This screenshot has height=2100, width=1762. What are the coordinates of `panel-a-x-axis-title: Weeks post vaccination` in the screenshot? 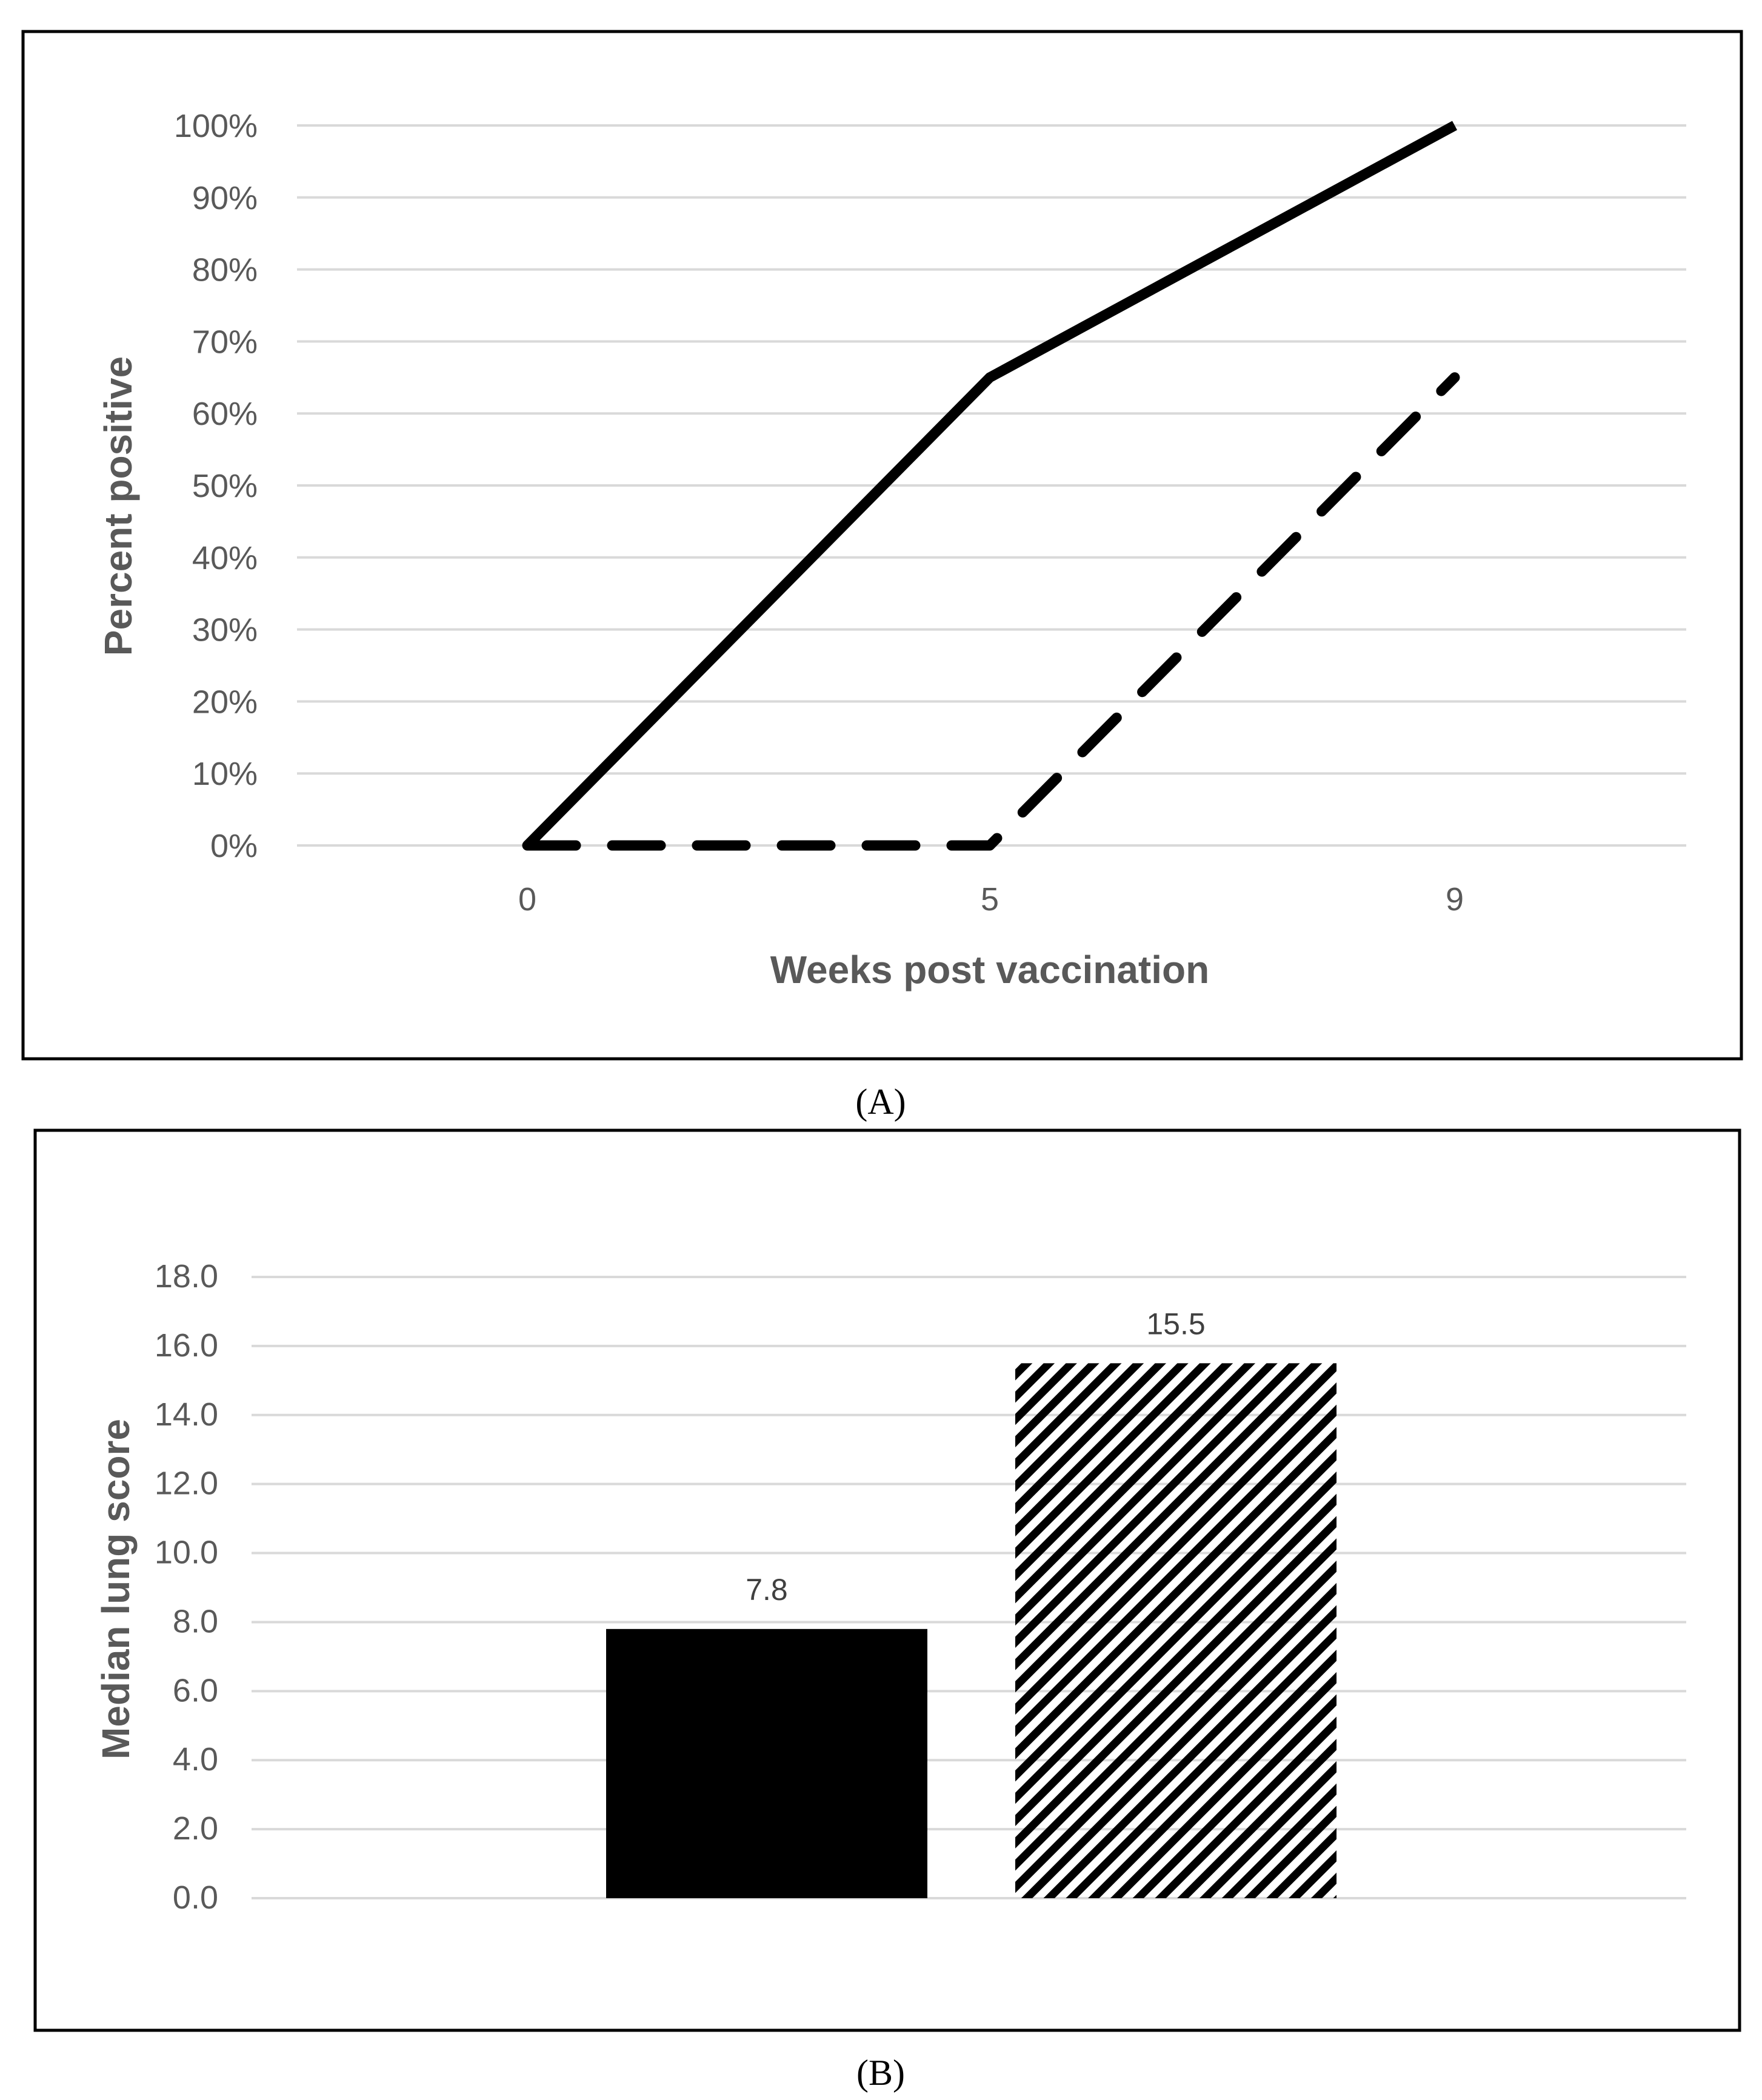 It's located at (990, 970).